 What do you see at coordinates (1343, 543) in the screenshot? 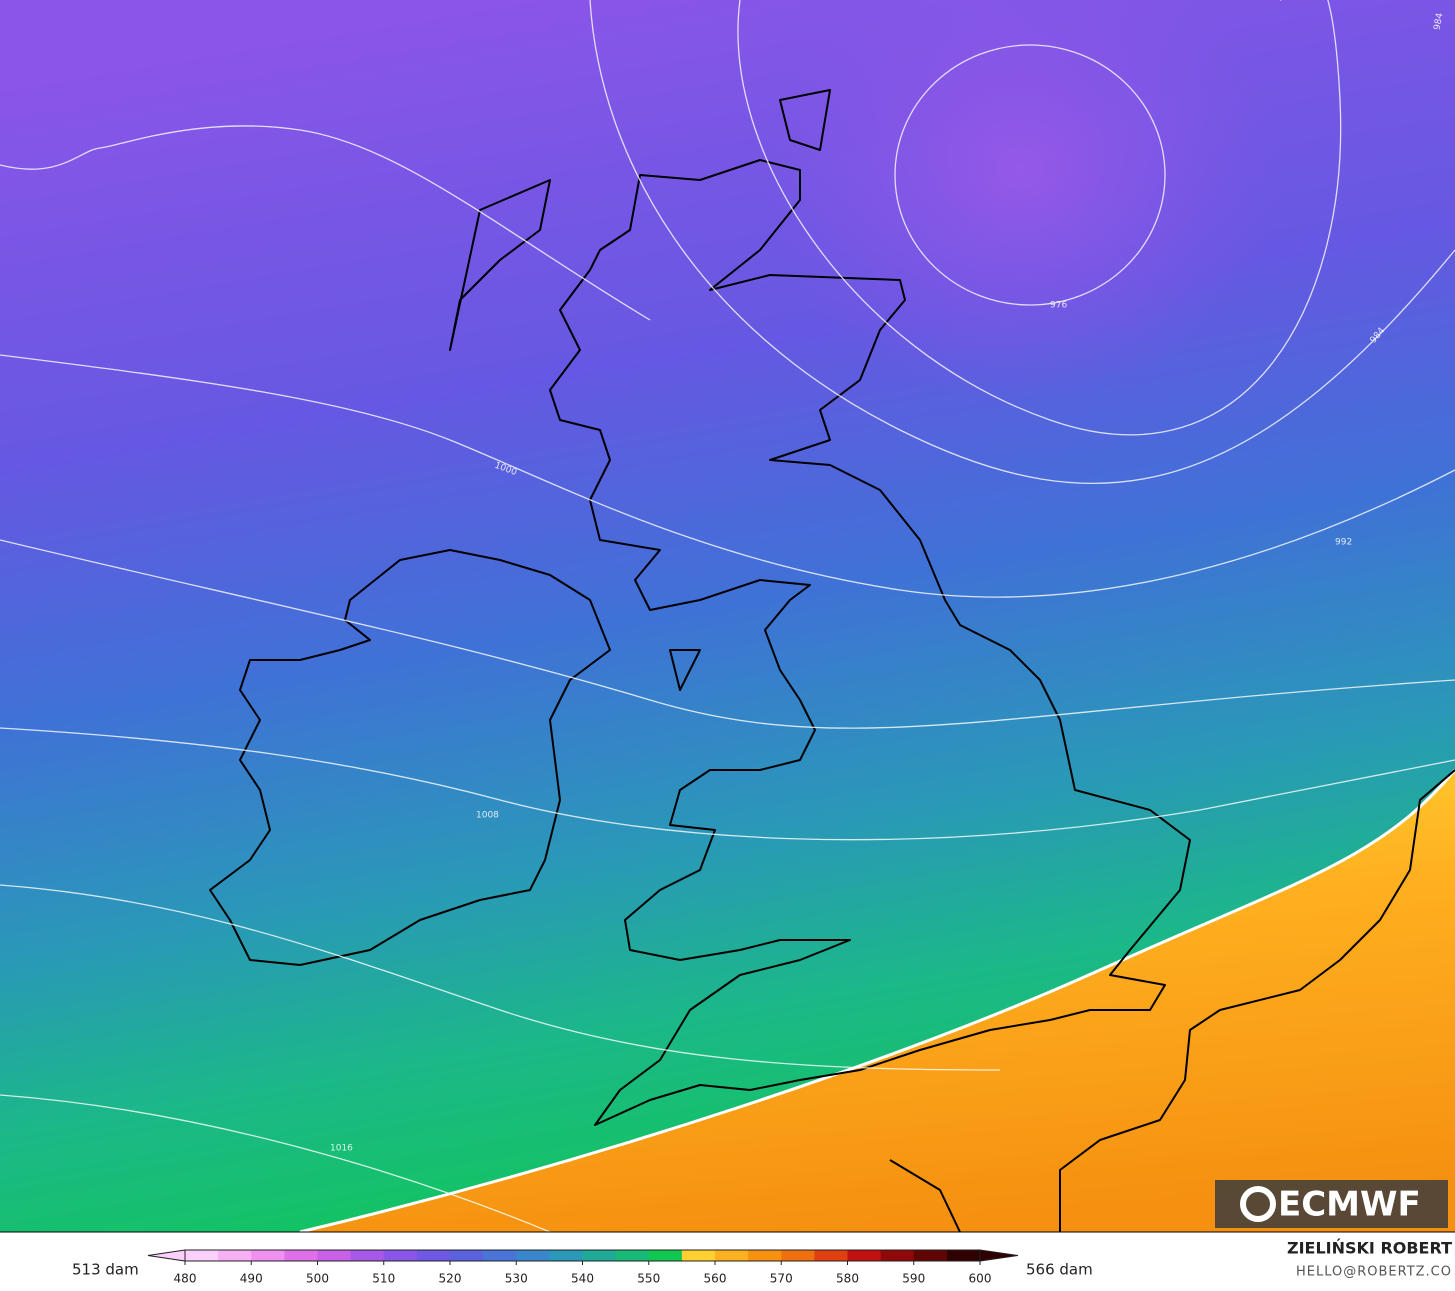
I see `isobar-label: 992` at bounding box center [1343, 543].